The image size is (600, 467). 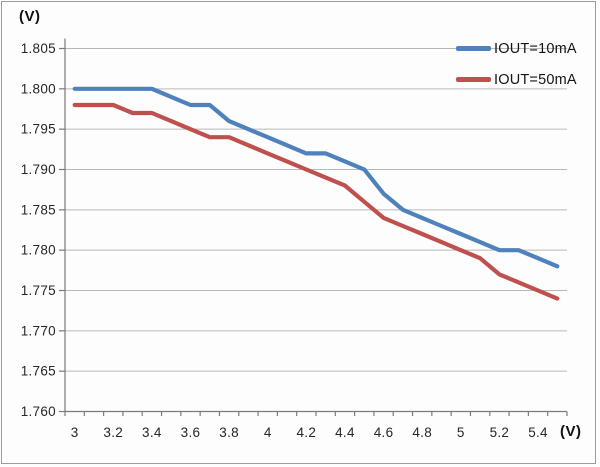 What do you see at coordinates (473, 48) in the screenshot?
I see `legend-line-swatch-10ma` at bounding box center [473, 48].